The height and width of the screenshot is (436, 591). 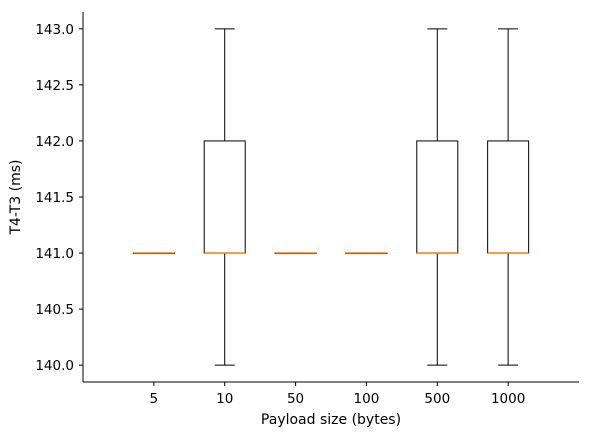 What do you see at coordinates (337, 394) in the screenshot?
I see `x-axis-ticks: 5 10 50 100 500 1000` at bounding box center [337, 394].